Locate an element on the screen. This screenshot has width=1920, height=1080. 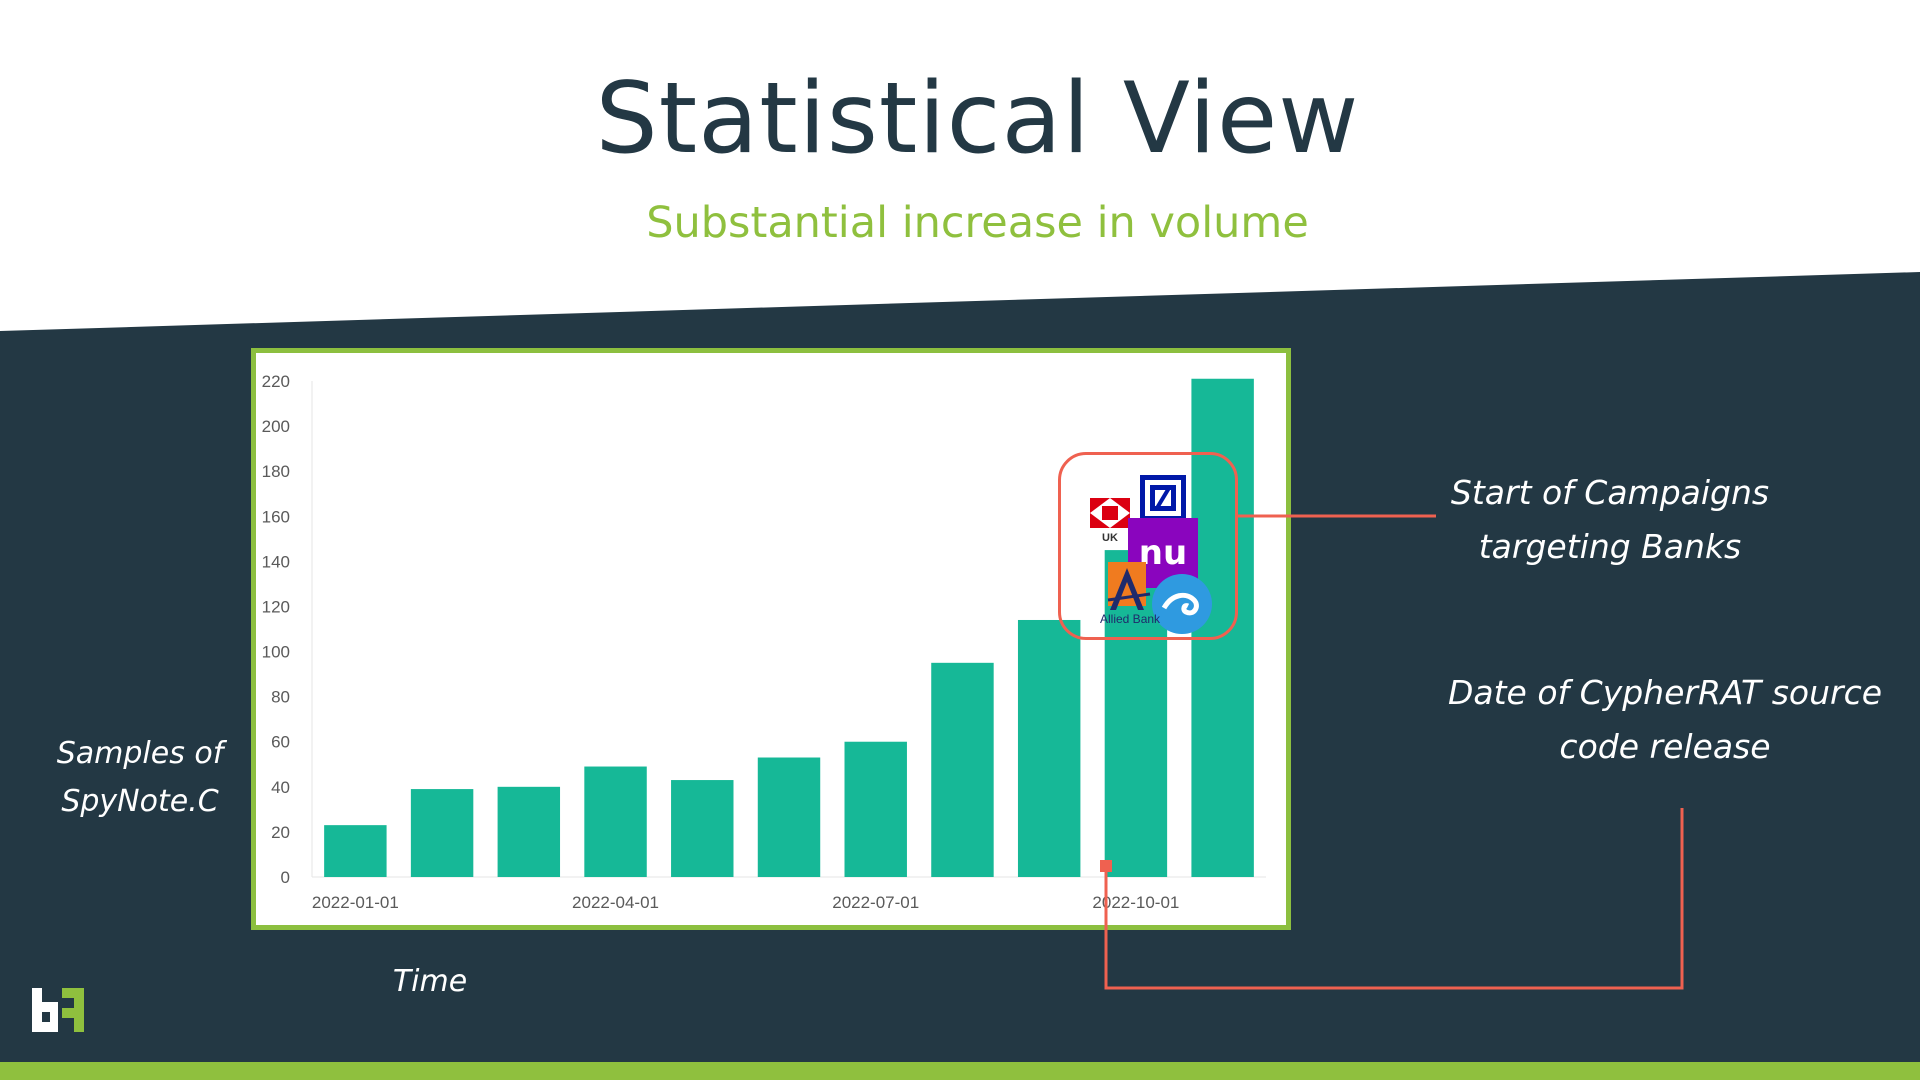
y-tick-label: 140 is located at coordinates (276, 561).